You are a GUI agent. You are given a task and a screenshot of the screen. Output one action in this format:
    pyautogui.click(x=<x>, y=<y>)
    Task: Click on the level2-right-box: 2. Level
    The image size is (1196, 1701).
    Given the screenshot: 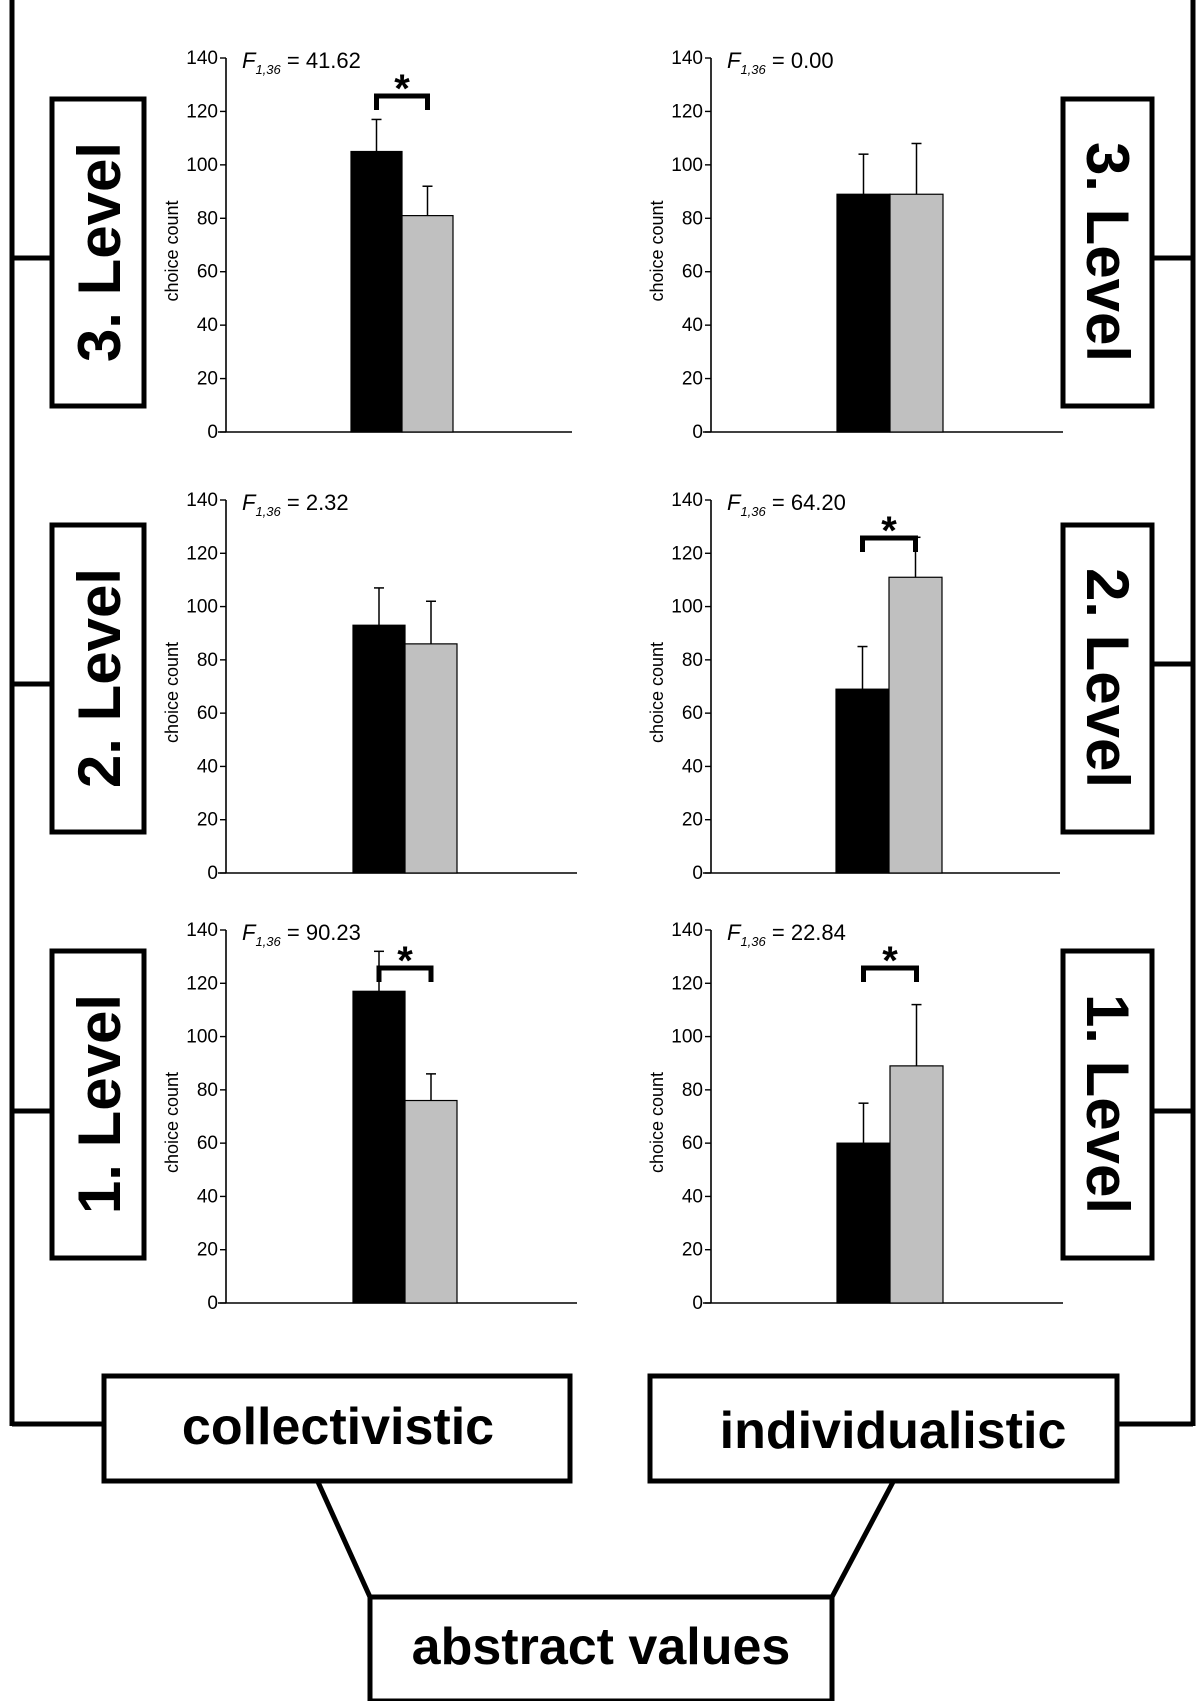 What is the action you would take?
    pyautogui.click(x=1107, y=678)
    